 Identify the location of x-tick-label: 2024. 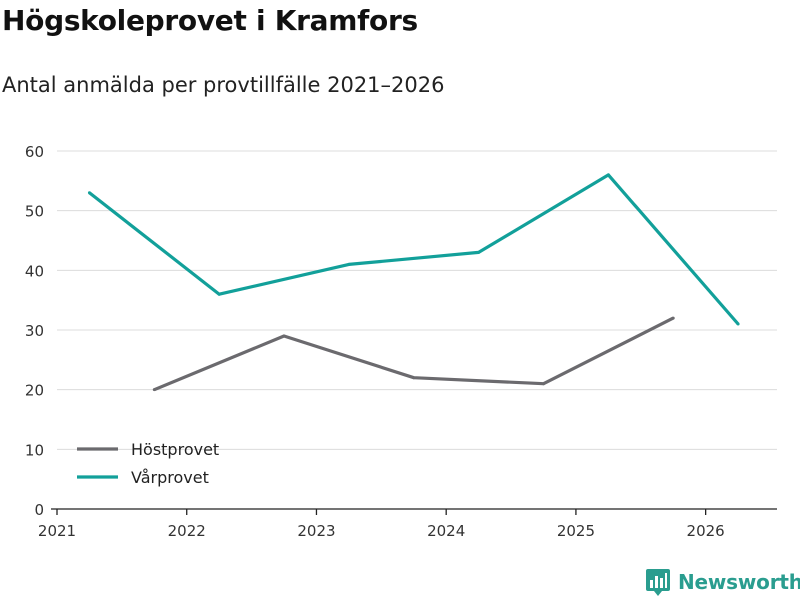
(446, 531).